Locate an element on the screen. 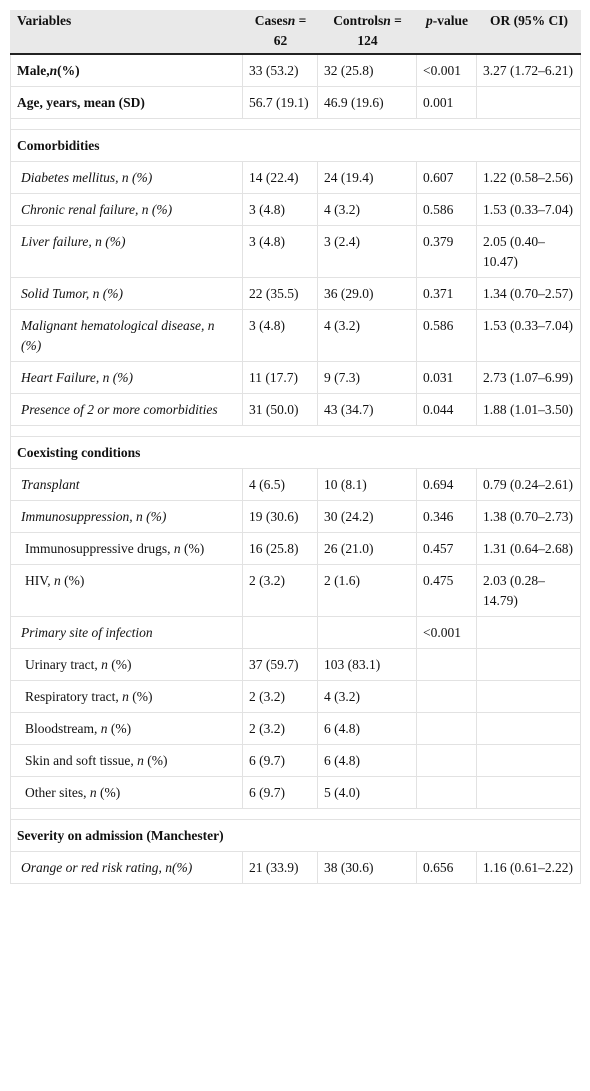 This screenshot has height=1091, width=590. section-title: Comorbidities is located at coordinates (295, 145).